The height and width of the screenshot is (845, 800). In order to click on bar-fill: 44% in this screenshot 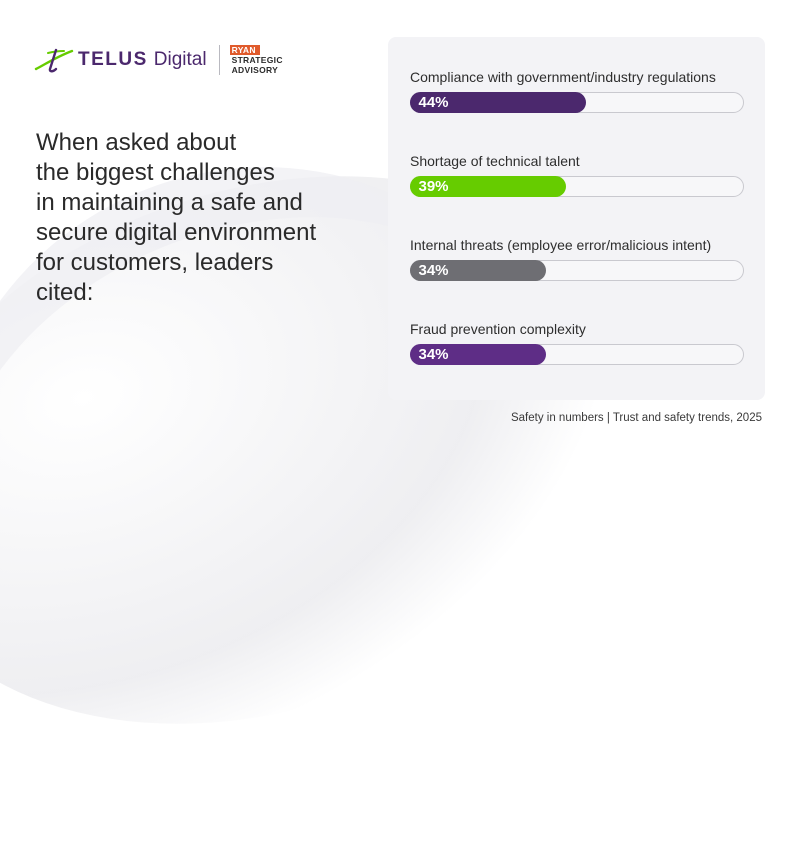, I will do `click(497, 102)`.